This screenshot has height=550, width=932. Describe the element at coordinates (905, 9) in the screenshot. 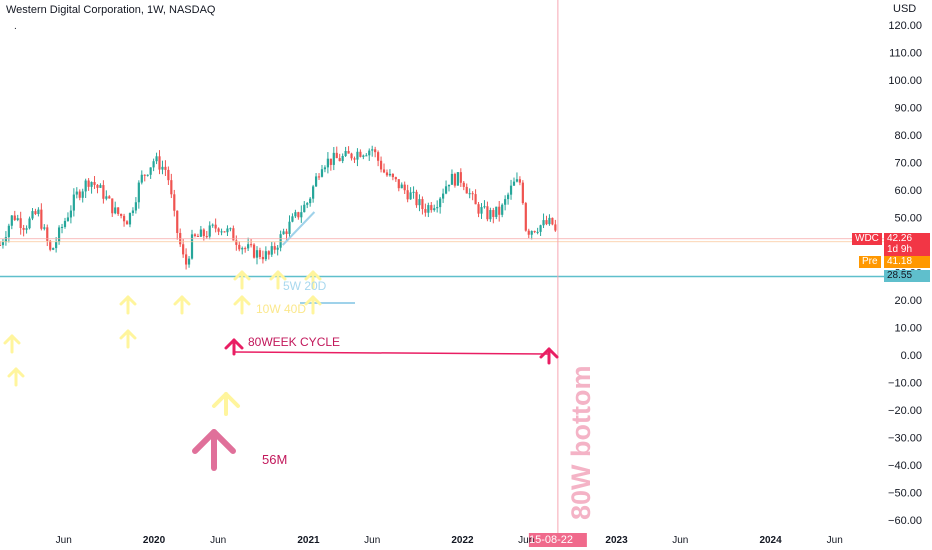

I see `currency-label: USD` at that location.